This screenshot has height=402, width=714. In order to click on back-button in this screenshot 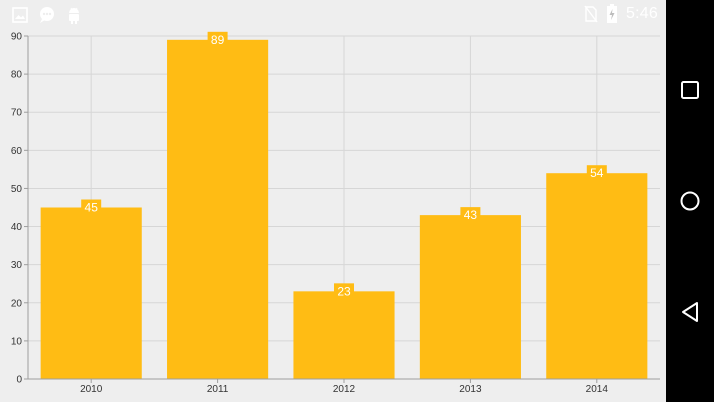, I will do `click(690, 312)`.